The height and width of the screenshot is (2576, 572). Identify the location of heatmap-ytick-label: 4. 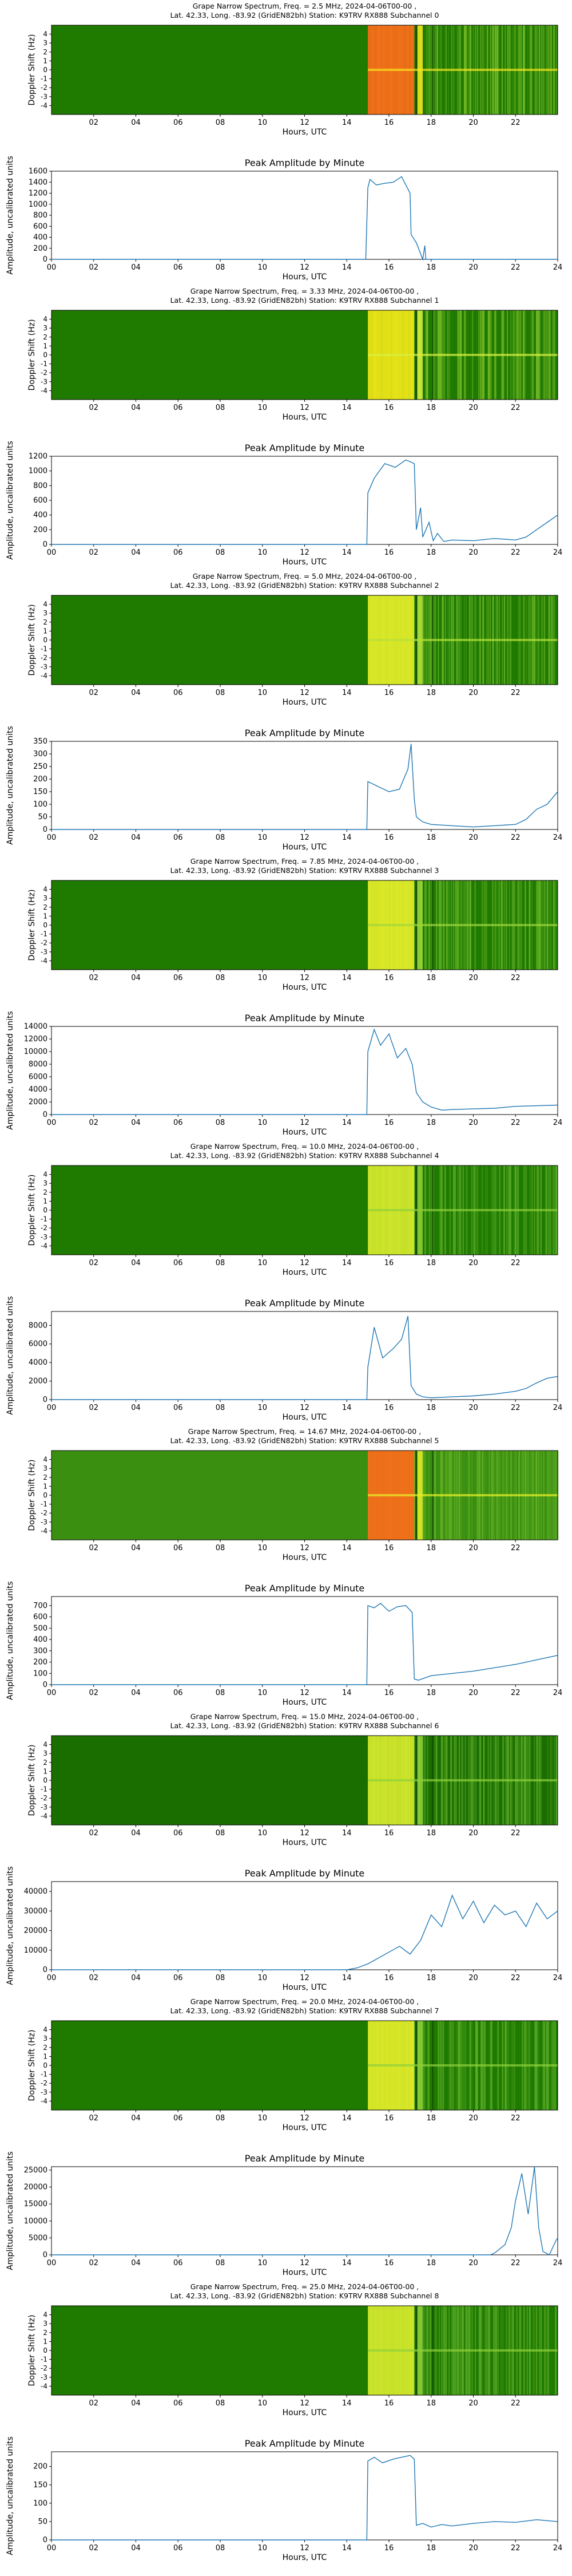
(45, 2030).